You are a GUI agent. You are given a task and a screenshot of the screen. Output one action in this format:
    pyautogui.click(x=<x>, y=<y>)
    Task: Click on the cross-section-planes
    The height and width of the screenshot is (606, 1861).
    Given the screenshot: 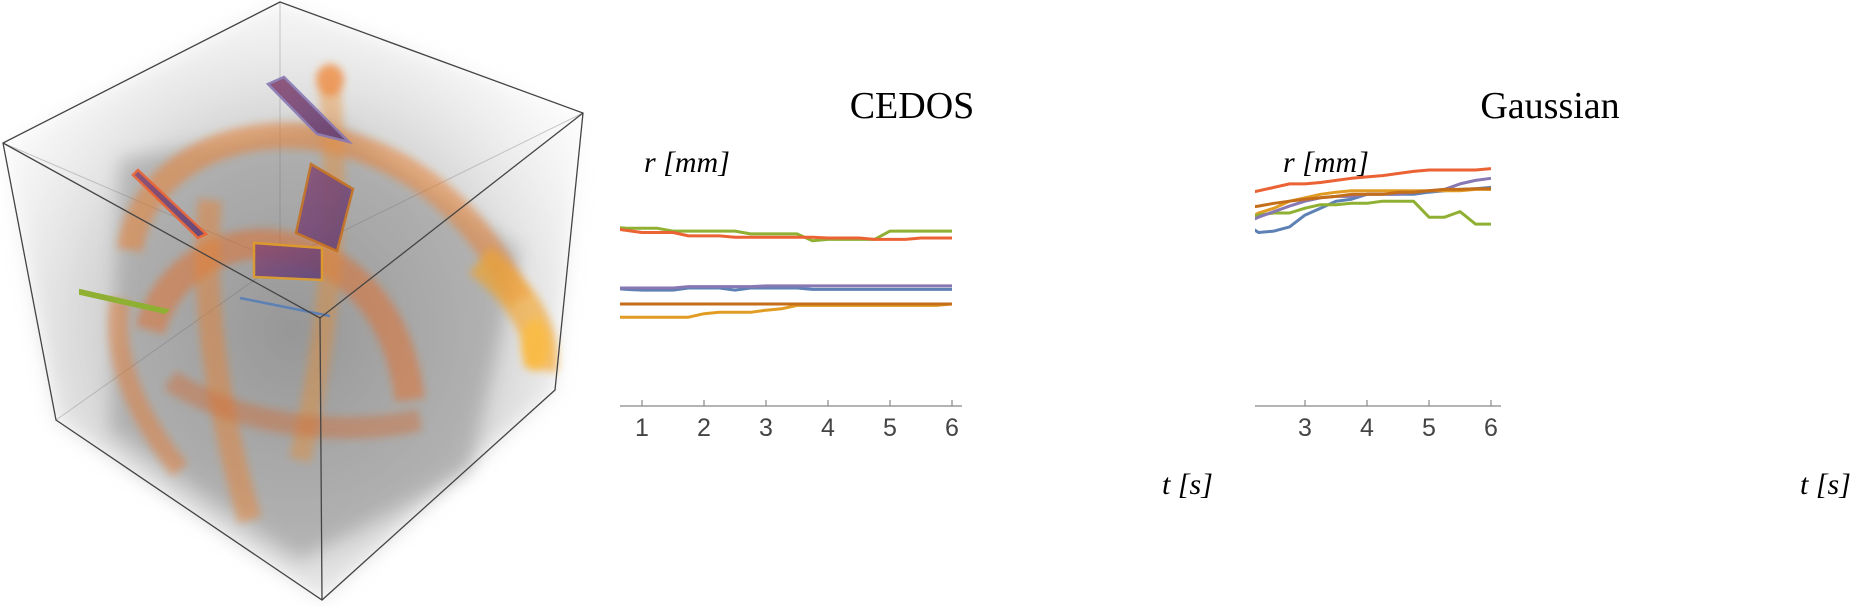 What is the action you would take?
    pyautogui.click(x=217, y=196)
    